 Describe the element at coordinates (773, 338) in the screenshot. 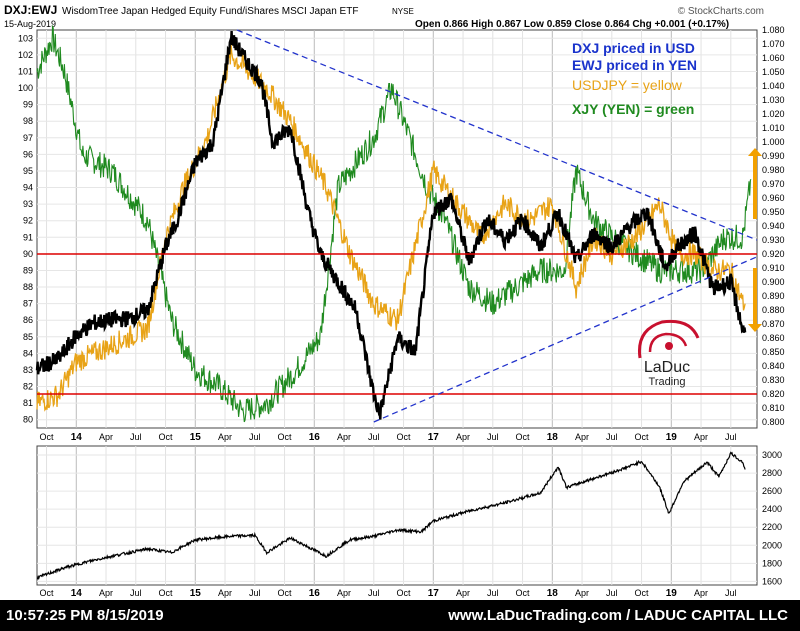

I see `right-y-tick-label: 0.860` at that location.